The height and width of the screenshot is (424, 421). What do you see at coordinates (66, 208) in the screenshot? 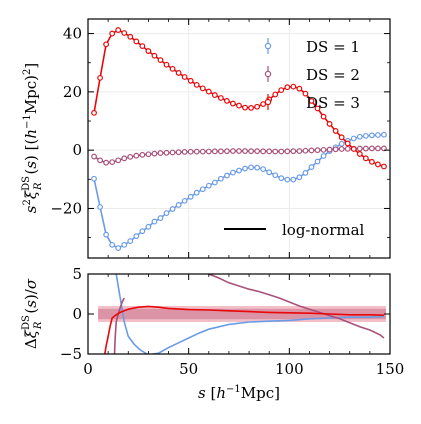
I see `top-y-tick-label: −20` at bounding box center [66, 208].